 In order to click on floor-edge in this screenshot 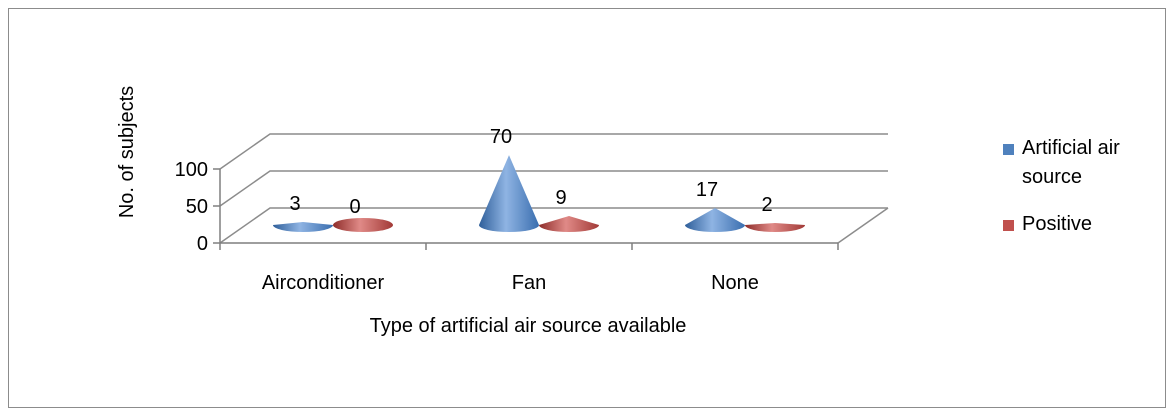, I will do `click(863, 225)`.